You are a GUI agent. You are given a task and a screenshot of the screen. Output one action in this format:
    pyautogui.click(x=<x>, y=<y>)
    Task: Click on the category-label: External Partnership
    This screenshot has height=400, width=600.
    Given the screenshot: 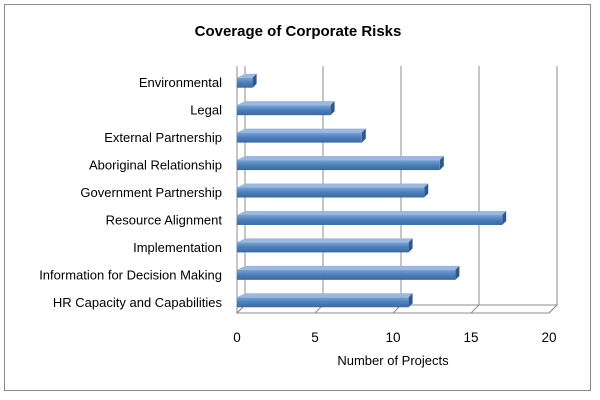 What is the action you would take?
    pyautogui.click(x=163, y=137)
    